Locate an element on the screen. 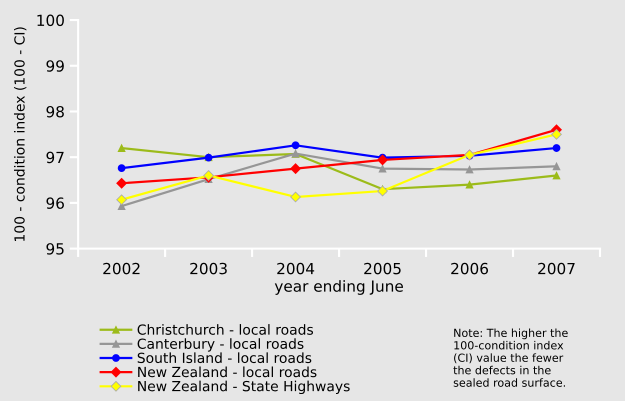 This screenshot has width=625, height=401. legend-label: South Island - local roads is located at coordinates (225, 358).